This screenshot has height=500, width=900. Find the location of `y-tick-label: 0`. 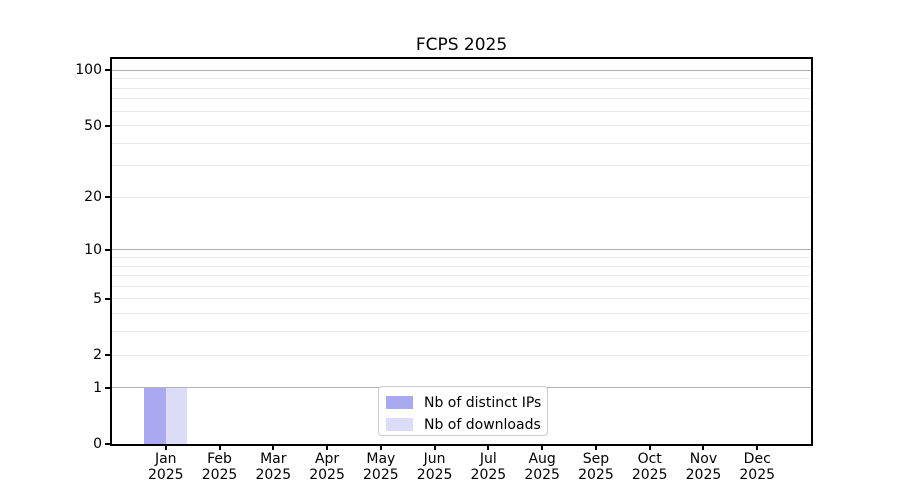

y-tick-label: 0 is located at coordinates (97, 444).